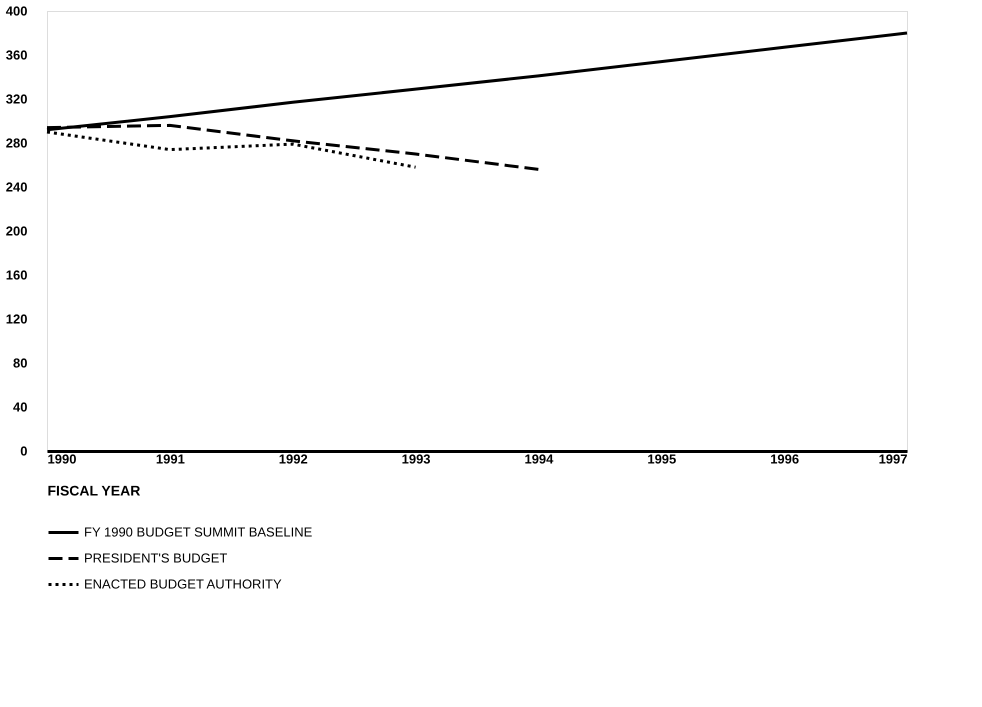  I want to click on y-tick-label: 120, so click(17, 319).